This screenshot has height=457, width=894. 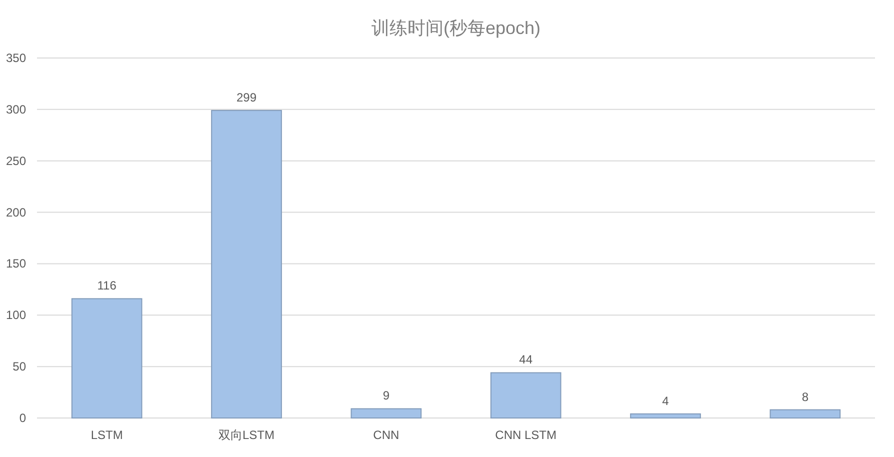 What do you see at coordinates (666, 401) in the screenshot?
I see `data-label: 4` at bounding box center [666, 401].